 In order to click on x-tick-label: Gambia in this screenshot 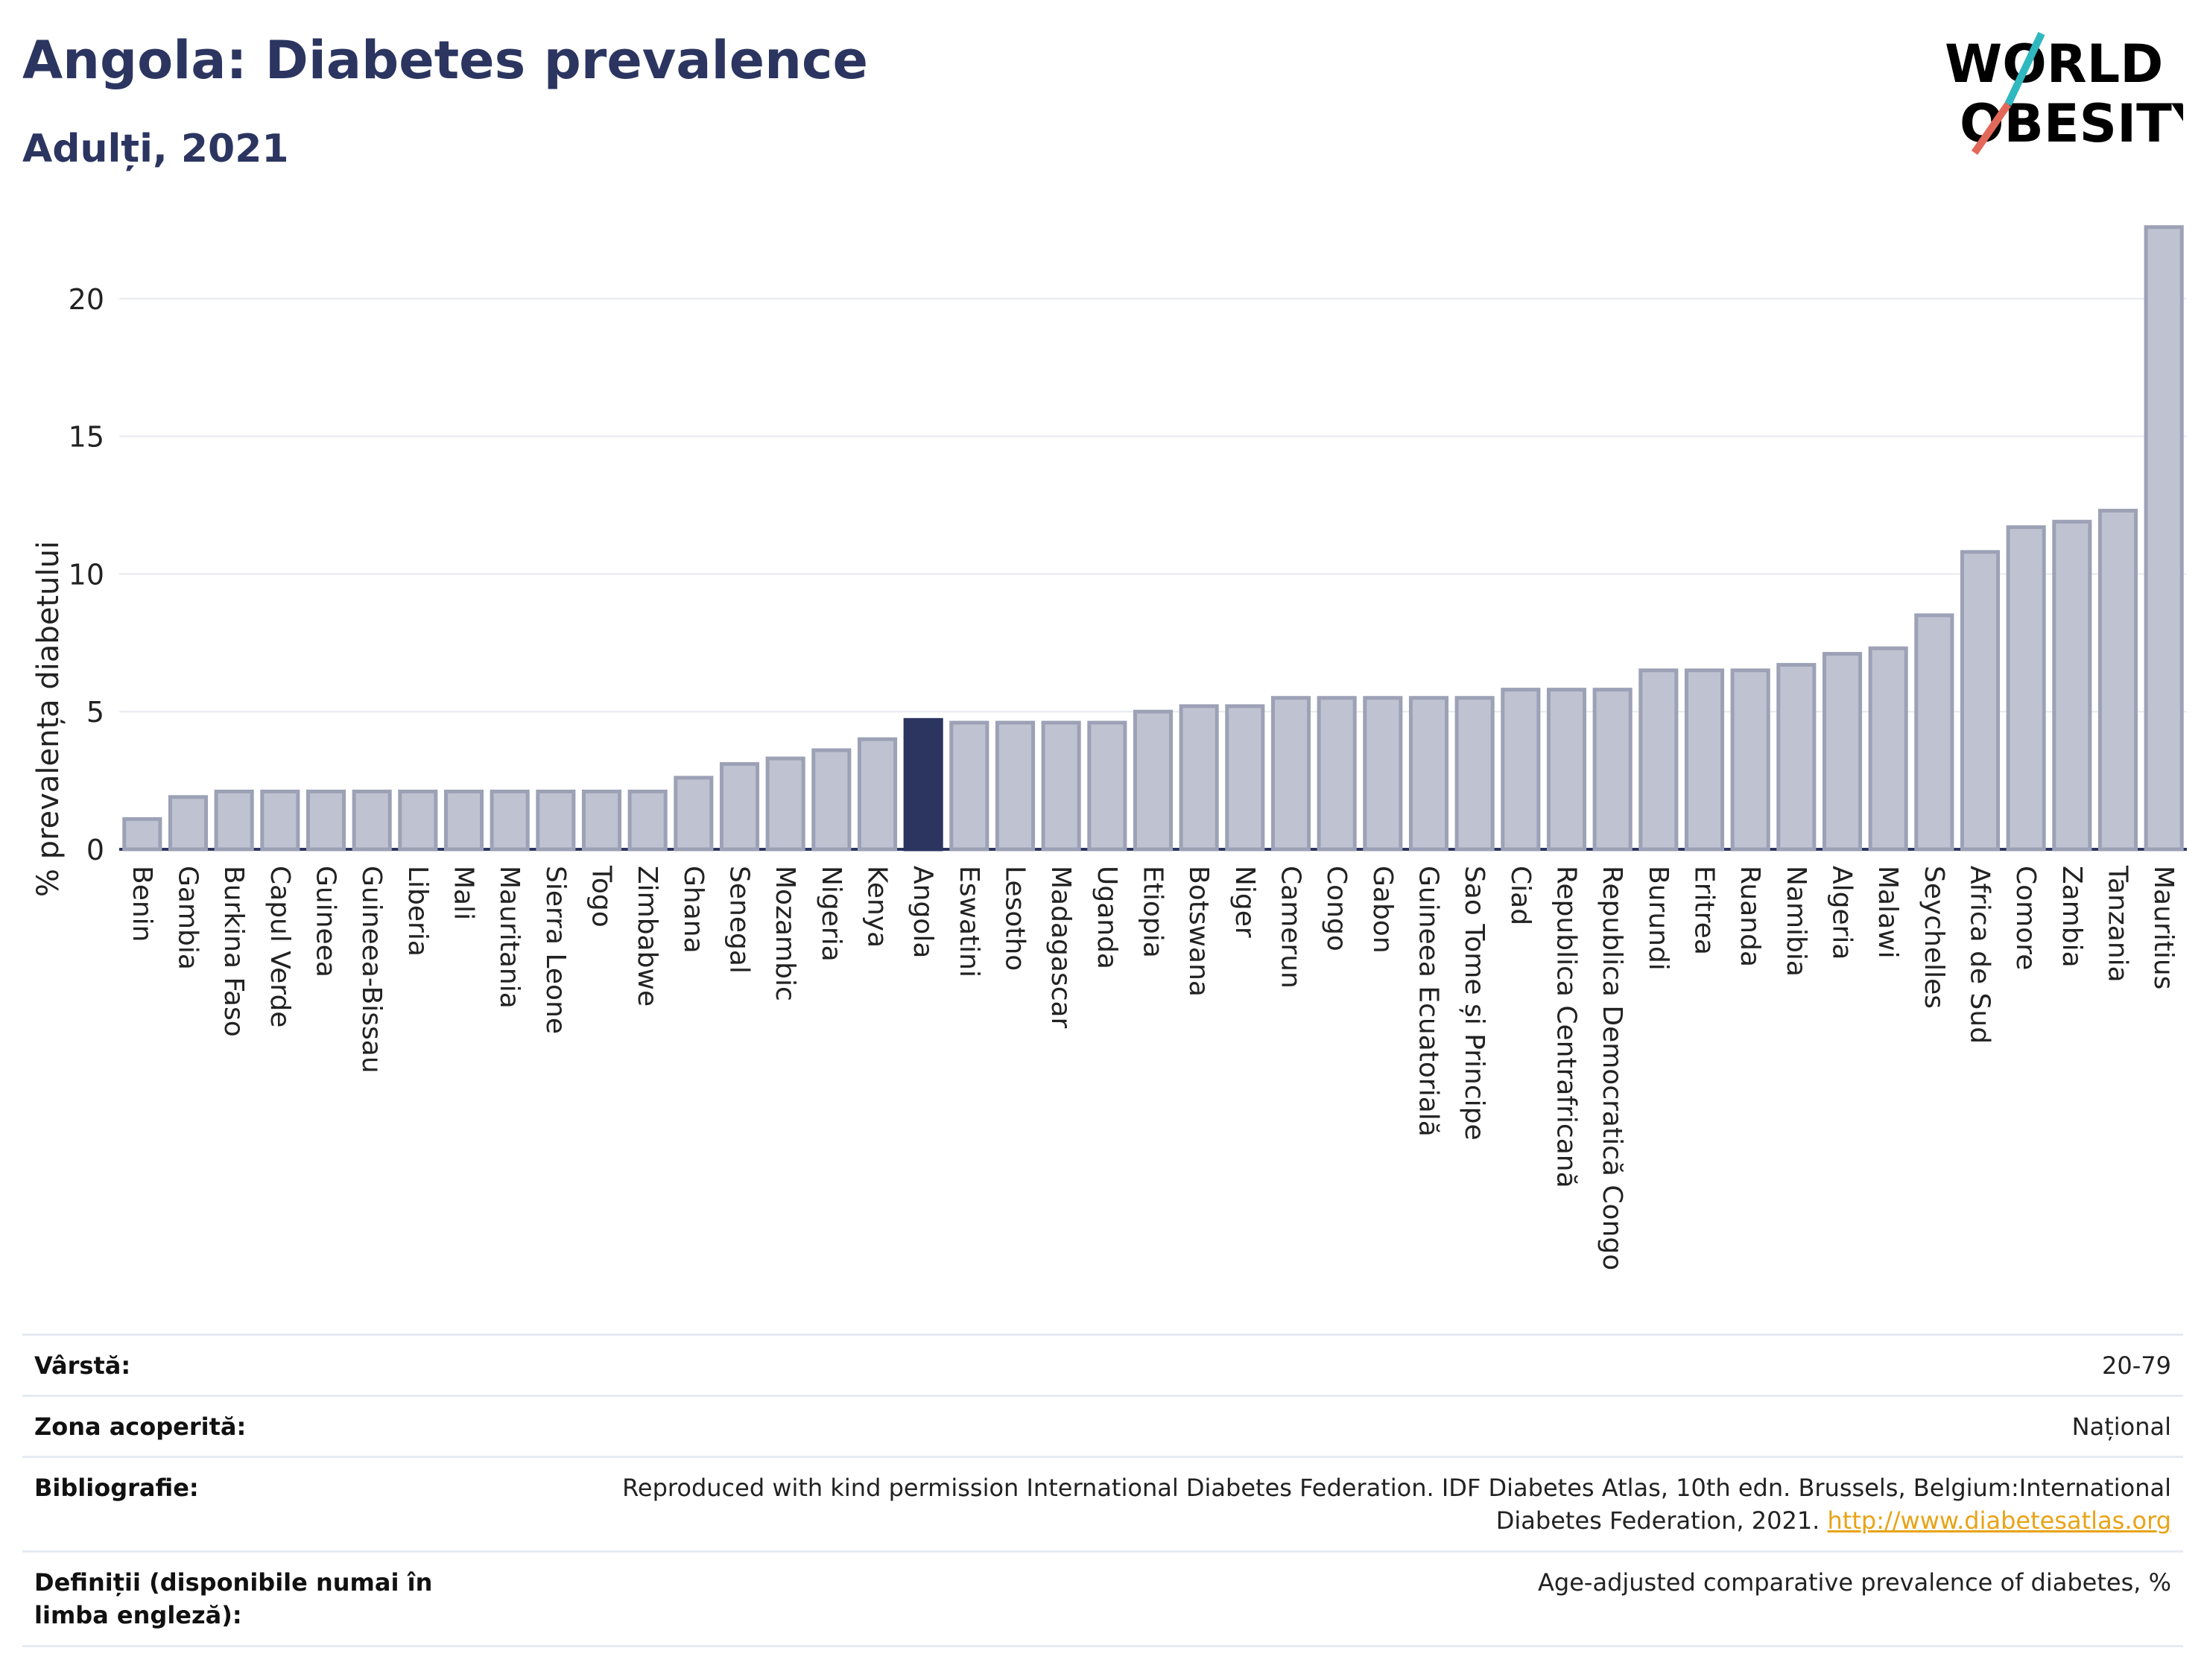, I will do `click(188, 918)`.